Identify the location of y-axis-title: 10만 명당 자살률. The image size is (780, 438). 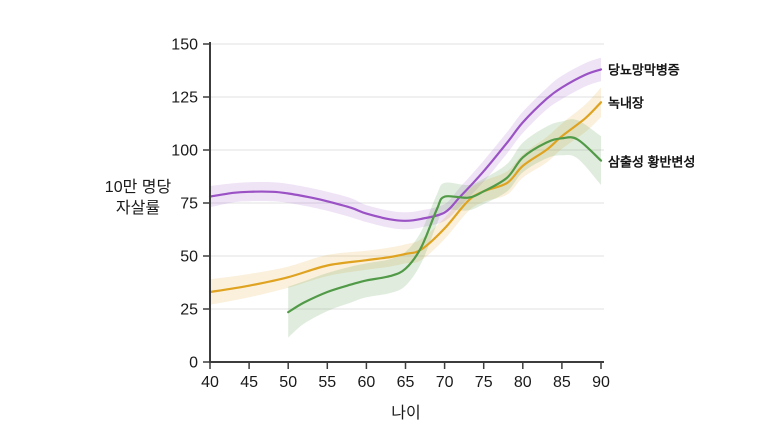
(138, 198).